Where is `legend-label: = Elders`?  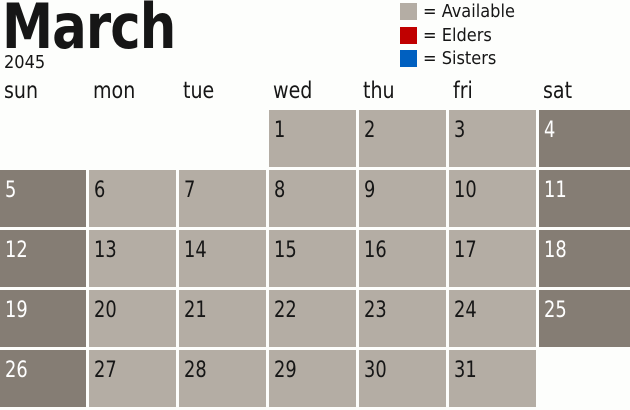
legend-label: = Elders is located at coordinates (457, 35).